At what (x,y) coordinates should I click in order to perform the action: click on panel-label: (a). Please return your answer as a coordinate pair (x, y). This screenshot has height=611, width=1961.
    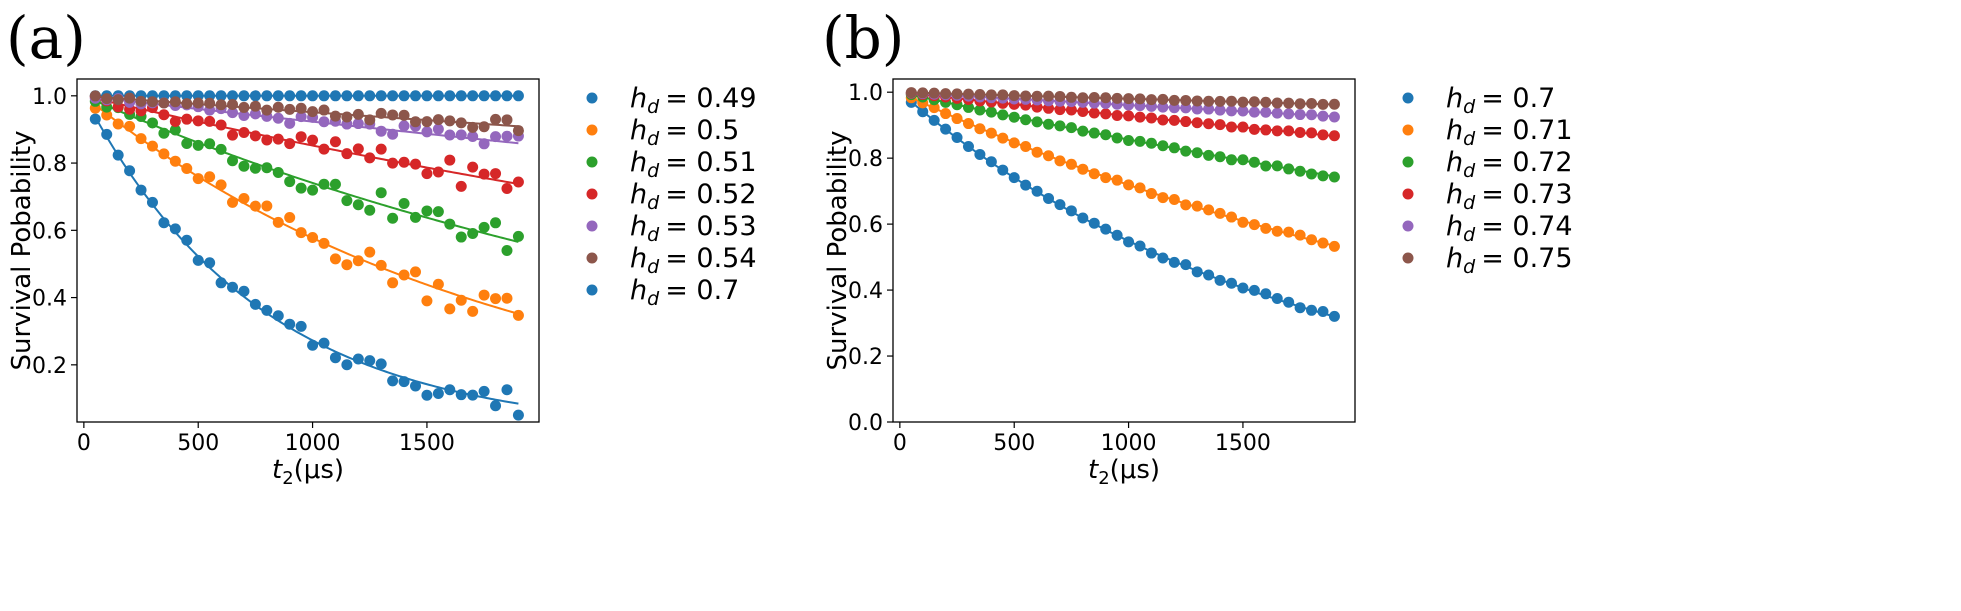
    Looking at the image, I should click on (46, 38).